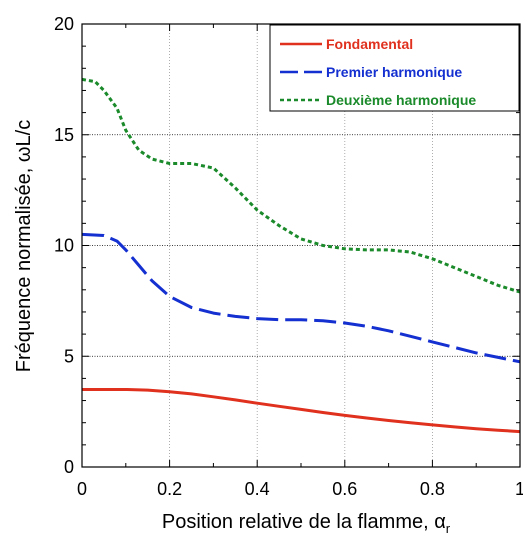  I want to click on x-axis-title-main: Position relative de la flamme, α, so click(304, 522).